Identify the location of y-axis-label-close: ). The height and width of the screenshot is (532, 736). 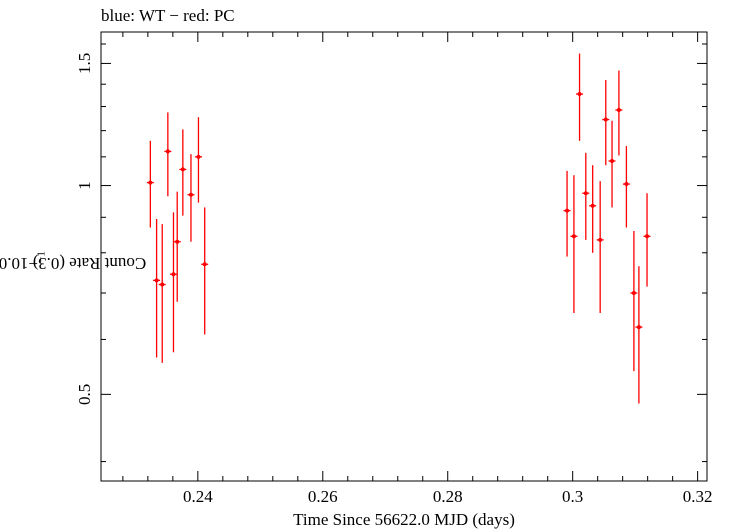
(35, 263).